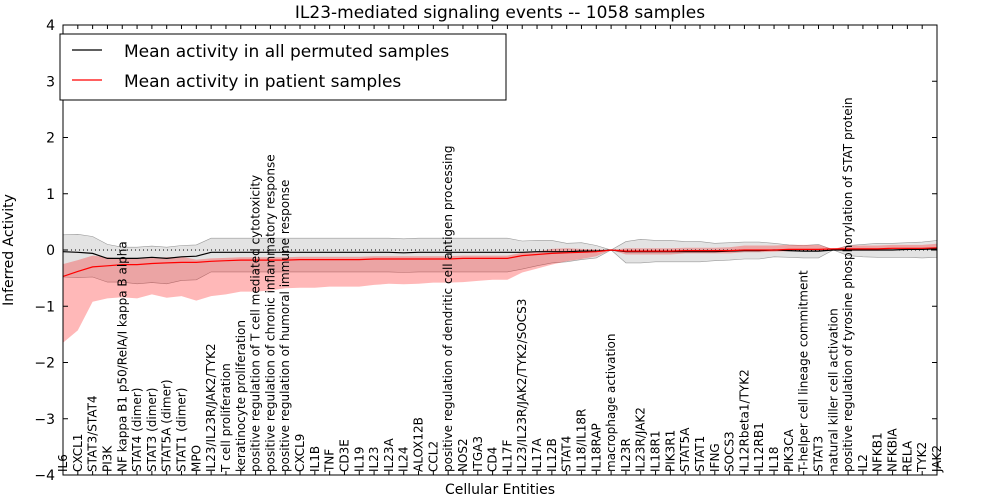  Describe the element at coordinates (122, 356) in the screenshot. I see `category-label: NF kappa B1 p50/RelA/I kappa B alpha` at that location.